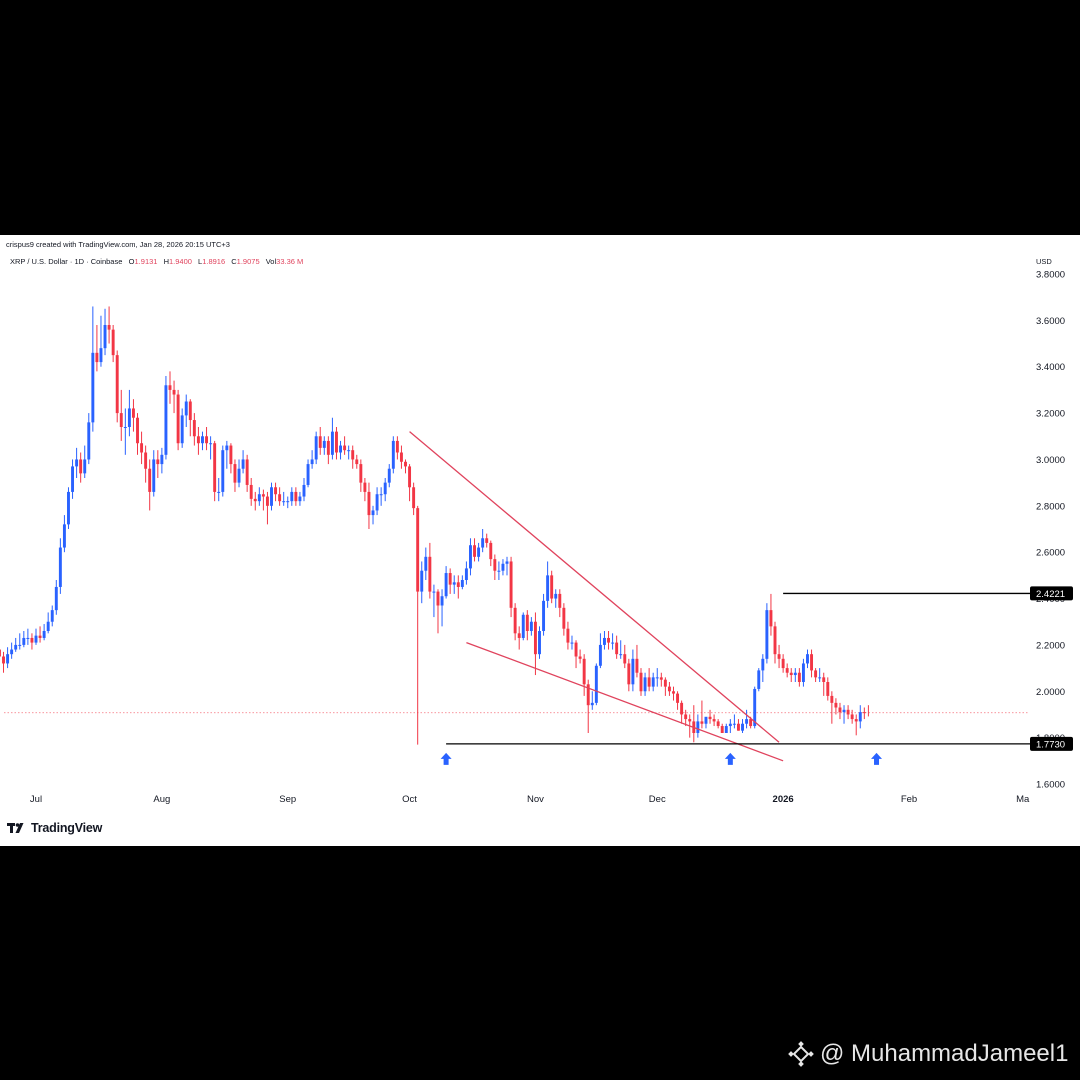 Image resolution: width=1080 pixels, height=1080 pixels. I want to click on watermark: @ MuhammadJameel1, so click(928, 1054).